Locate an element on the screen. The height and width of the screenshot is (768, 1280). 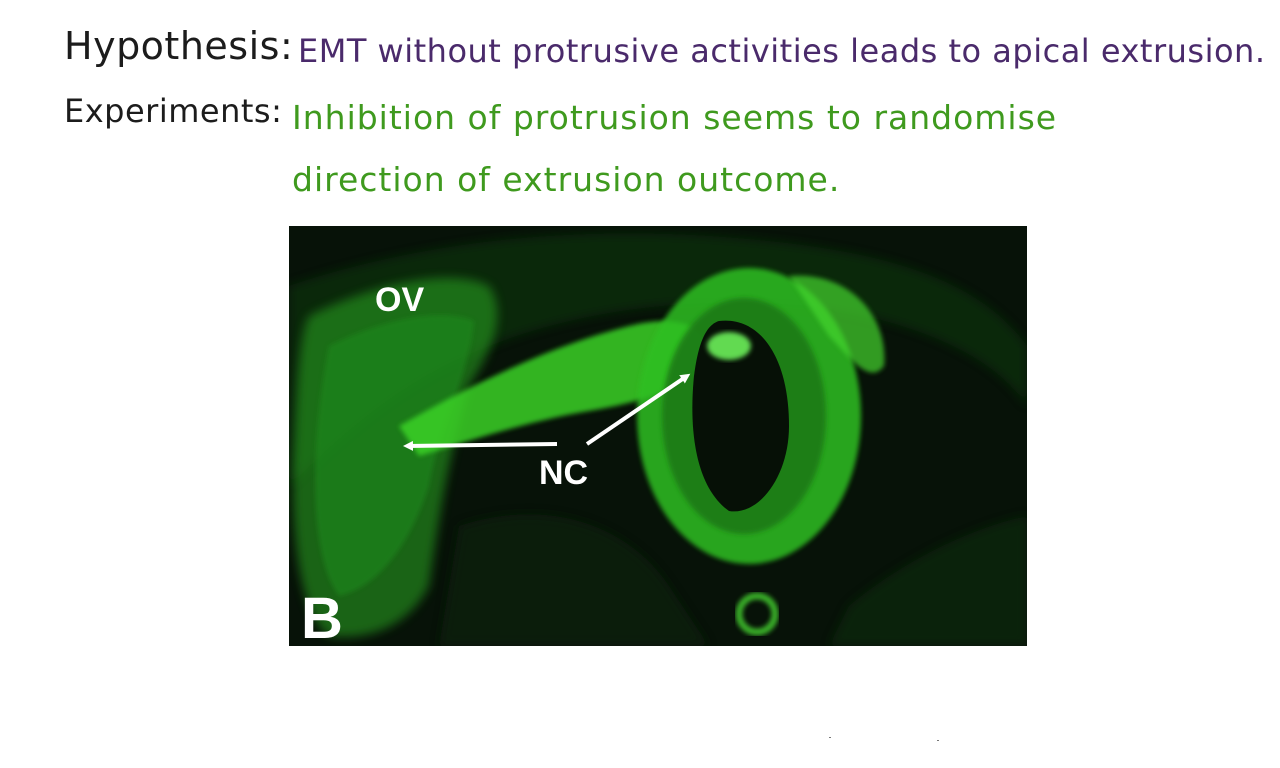
hypothesis-label: Hypothesis: is located at coordinates (179, 46).